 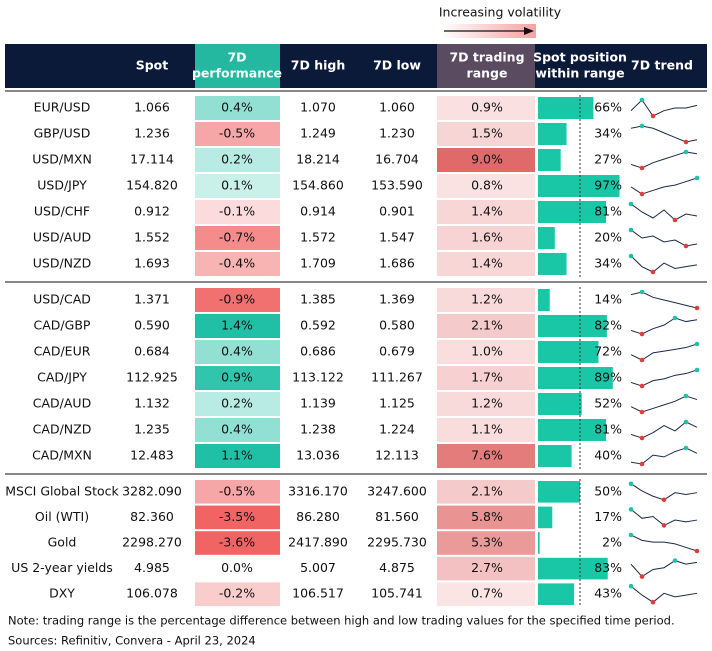 I want to click on column-header: Spot, so click(x=152, y=65).